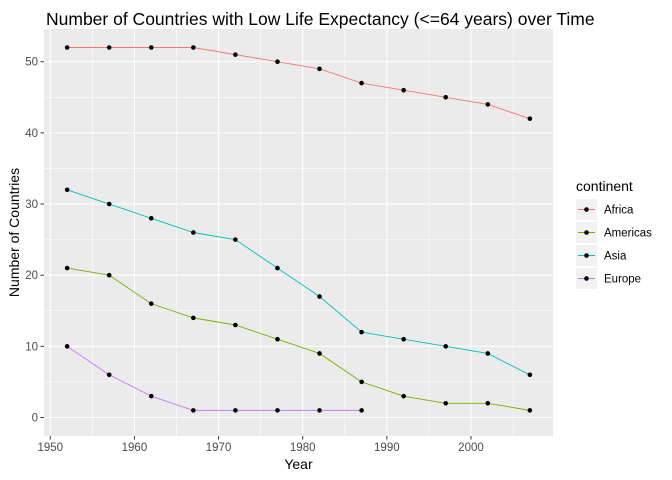 This screenshot has width=672, height=480. I want to click on legend-label-europe: Europe, so click(622, 280).